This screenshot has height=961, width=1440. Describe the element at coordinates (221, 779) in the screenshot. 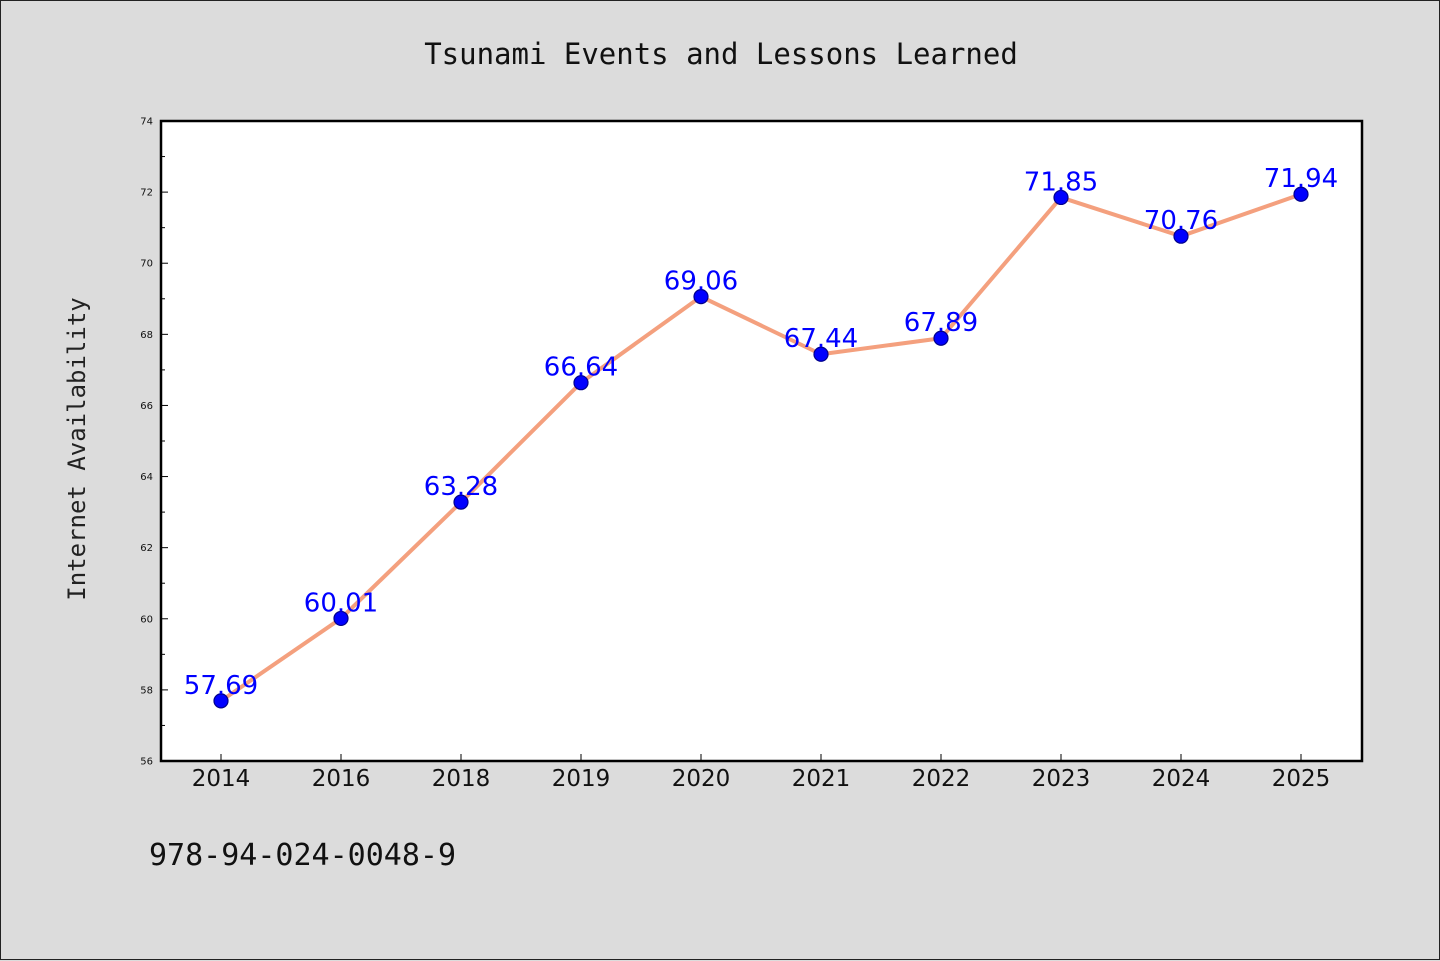

I see `x-tick-label: 2014` at that location.